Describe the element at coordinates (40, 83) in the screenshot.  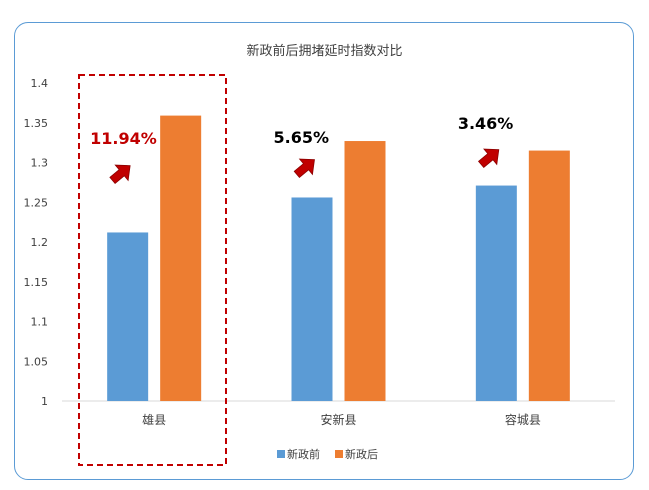
I see `y-tick-label: 1.4` at that location.